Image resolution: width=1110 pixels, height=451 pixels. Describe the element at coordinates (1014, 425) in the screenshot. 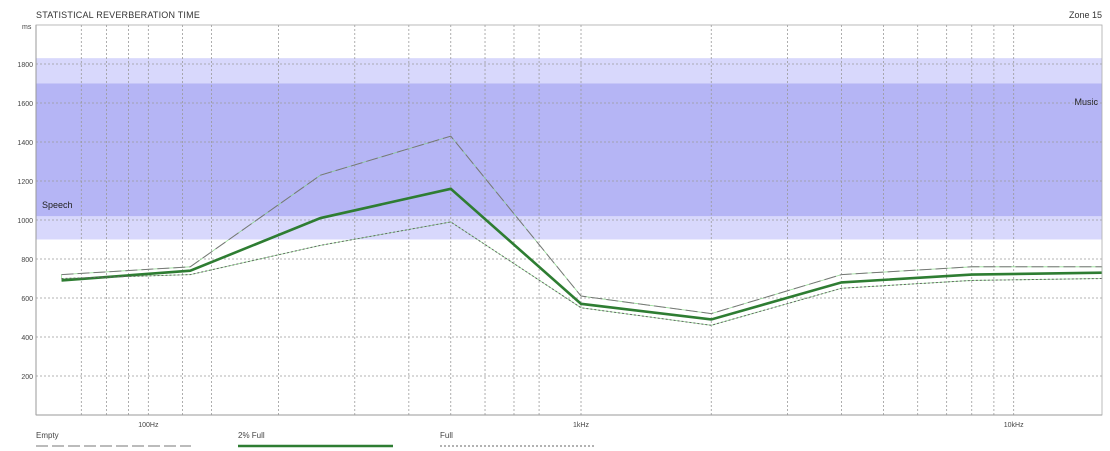

I see `x-tick-label: 10kHz` at that location.